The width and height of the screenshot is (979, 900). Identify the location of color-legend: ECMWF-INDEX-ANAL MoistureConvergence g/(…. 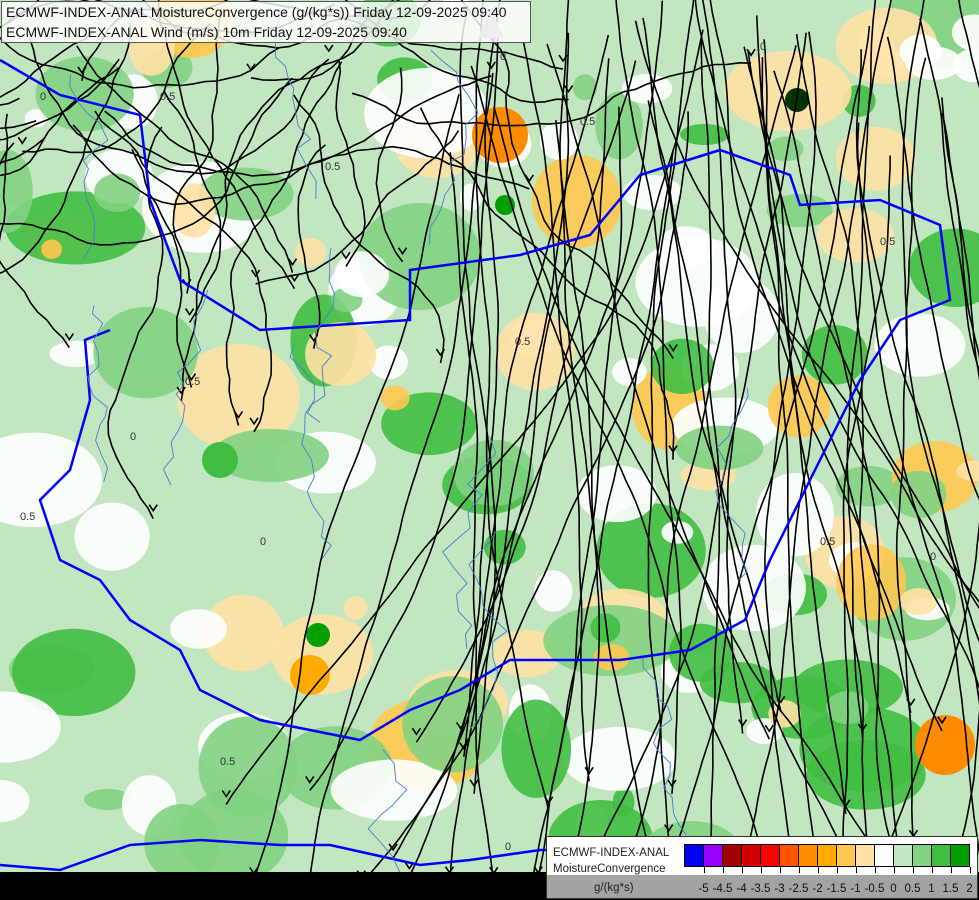
(762, 867).